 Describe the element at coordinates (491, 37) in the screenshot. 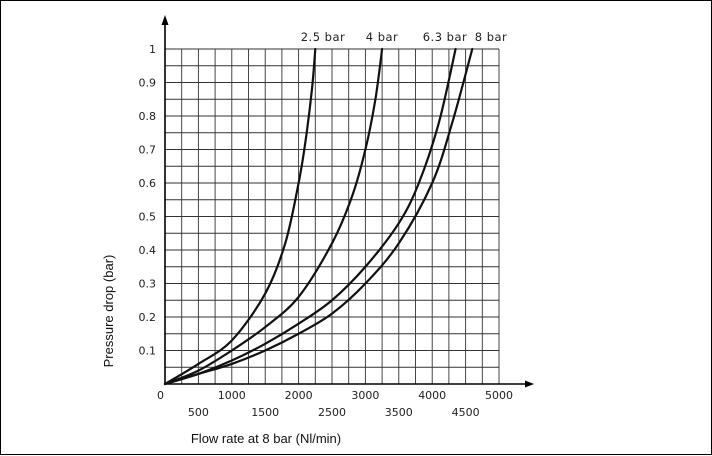

I see `series-label: 8 bar` at that location.